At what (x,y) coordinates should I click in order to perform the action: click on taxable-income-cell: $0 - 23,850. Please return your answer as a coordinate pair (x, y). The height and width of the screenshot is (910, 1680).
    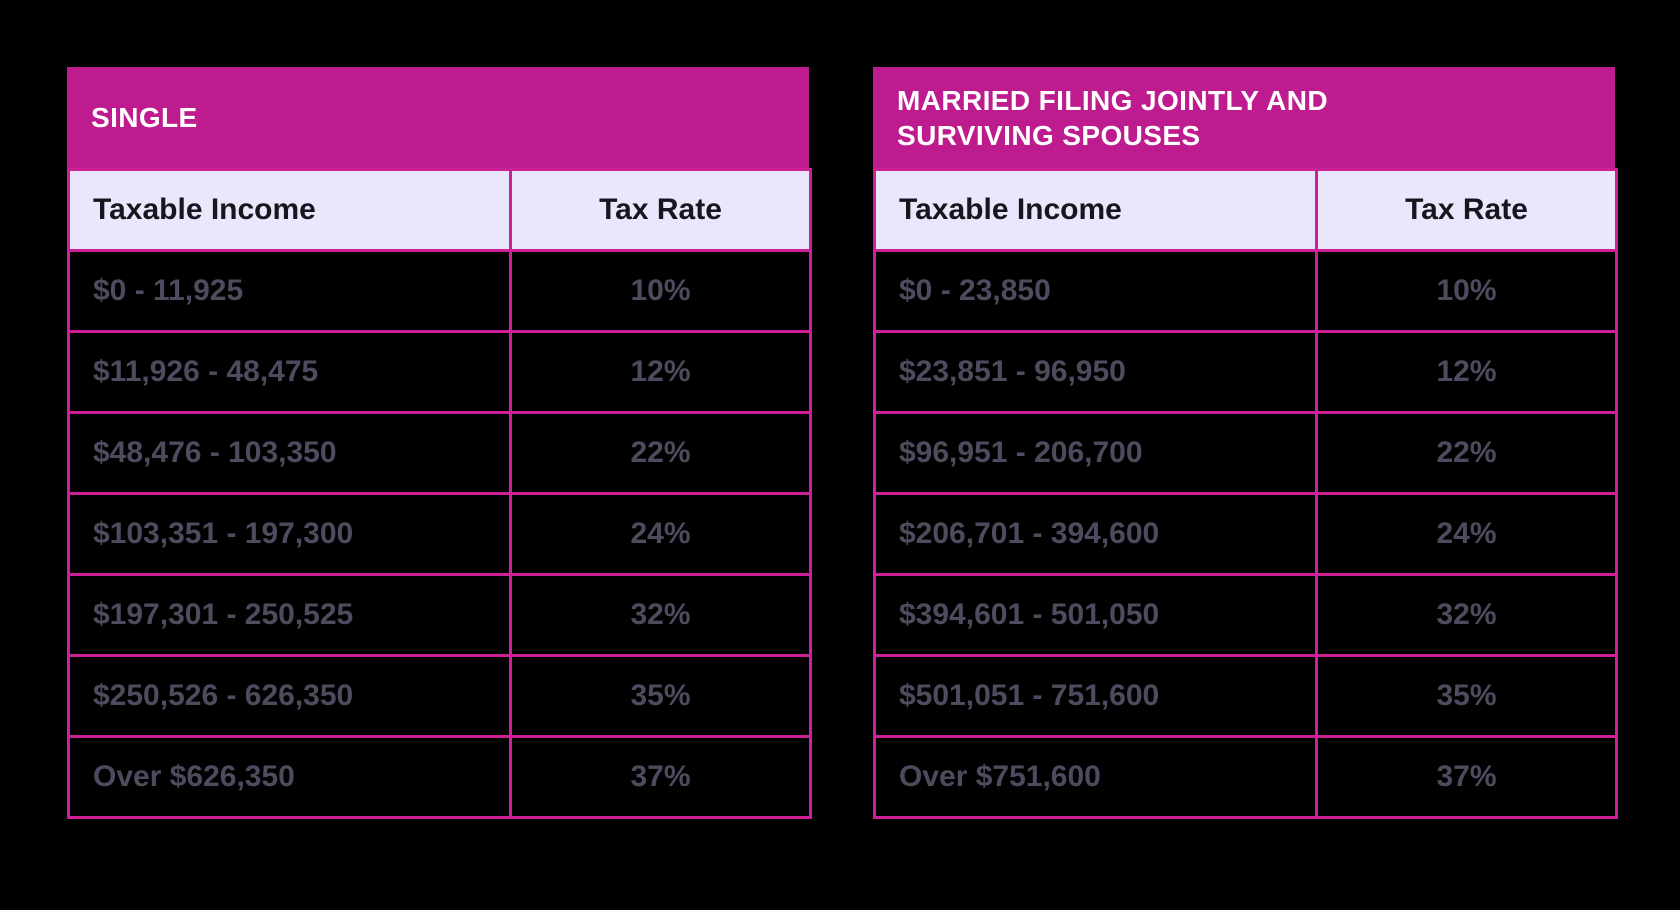
    Looking at the image, I should click on (1095, 291).